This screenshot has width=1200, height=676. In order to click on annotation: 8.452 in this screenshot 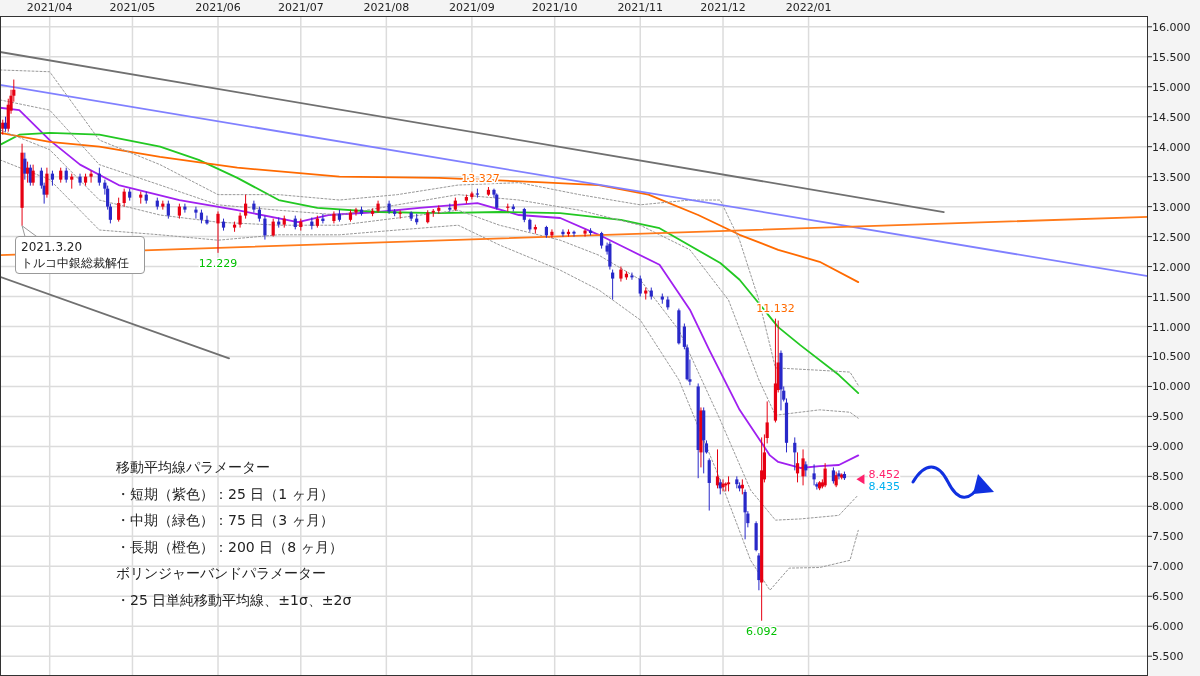, I will do `click(884, 475)`.